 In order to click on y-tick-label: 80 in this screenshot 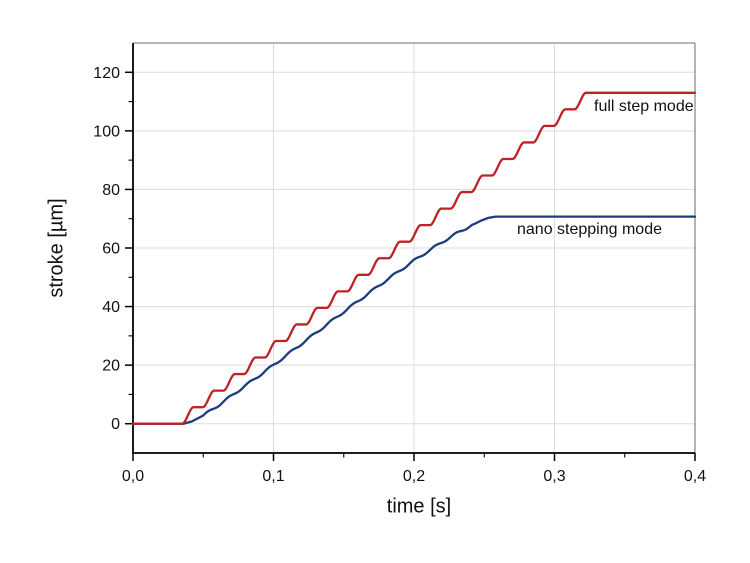, I will do `click(111, 190)`.